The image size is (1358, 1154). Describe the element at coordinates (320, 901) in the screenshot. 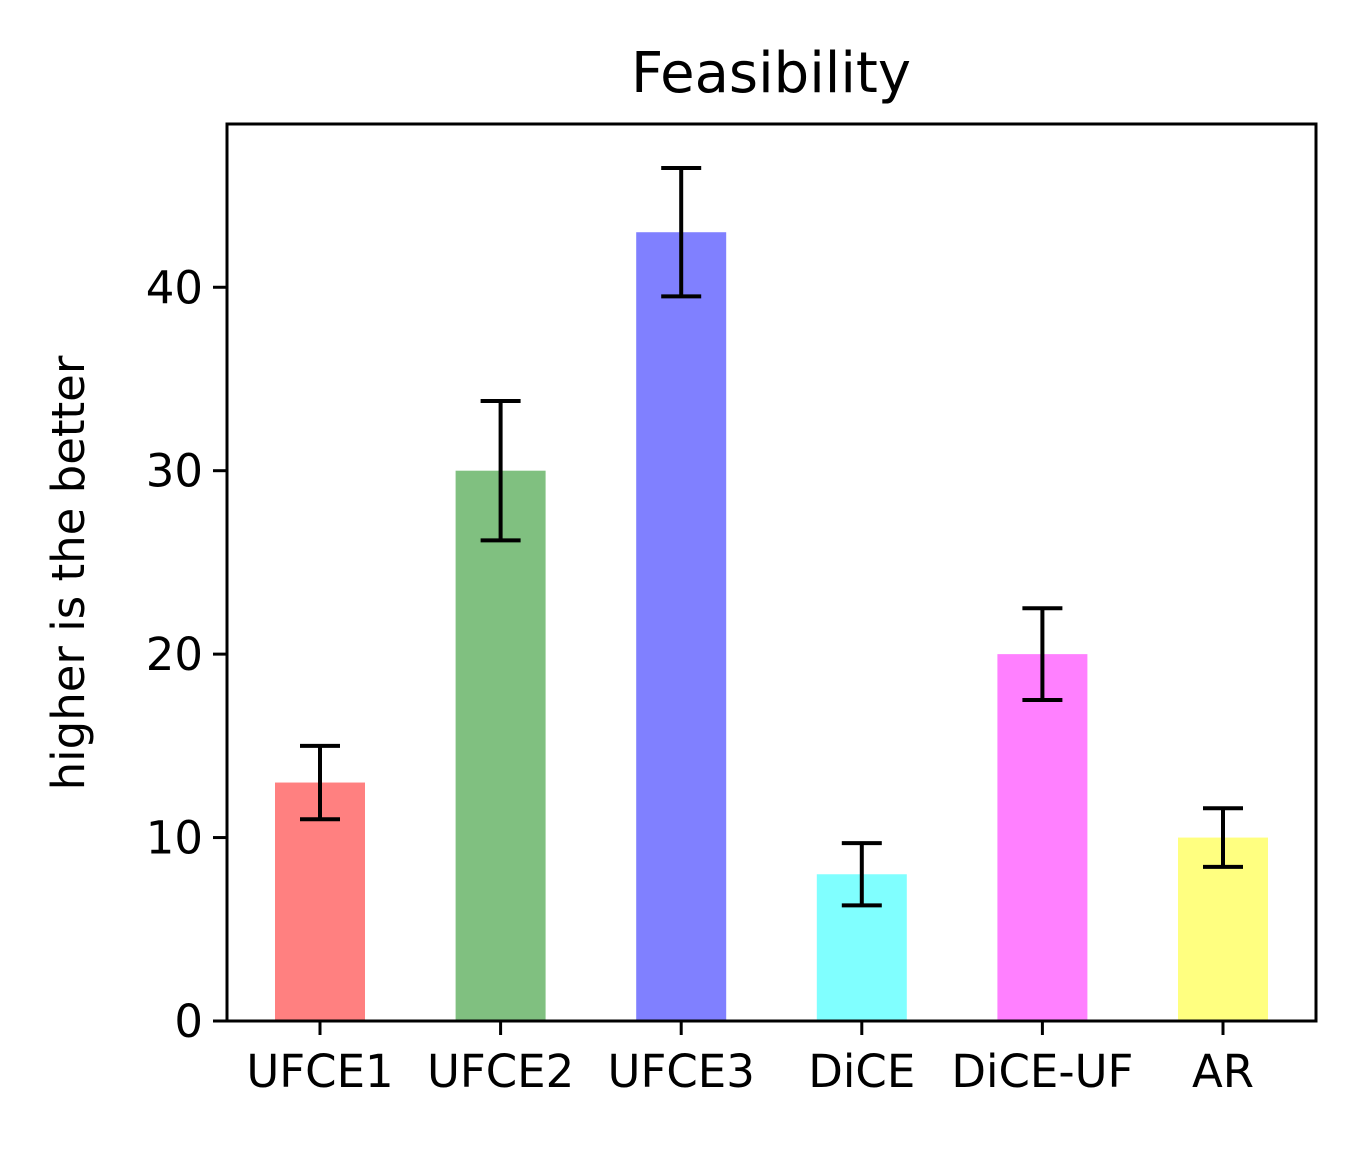

I see `bar-ufce1` at that location.